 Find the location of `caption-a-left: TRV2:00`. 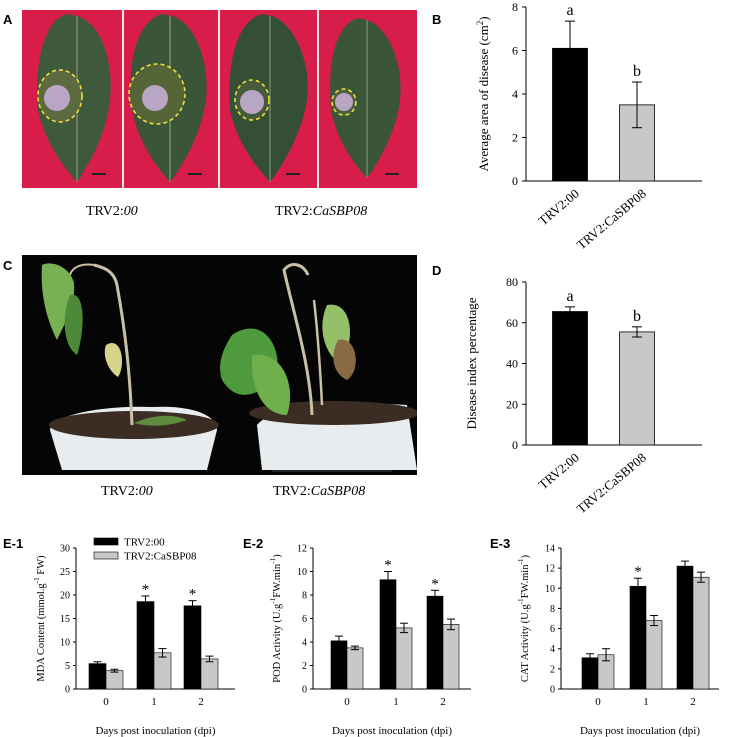

caption-a-left: TRV2:00 is located at coordinates (112, 211).